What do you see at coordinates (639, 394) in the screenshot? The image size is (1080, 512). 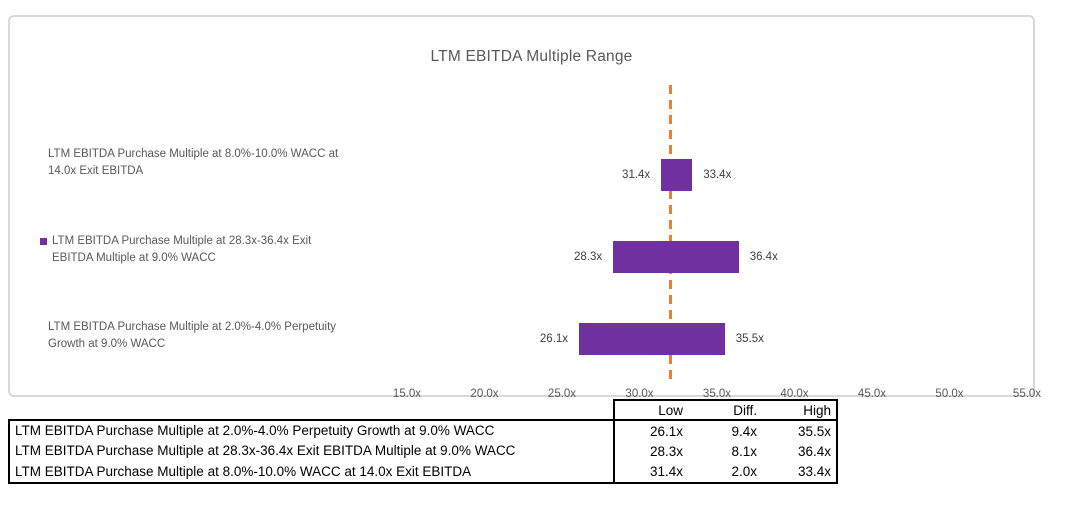 I see `x-axis-tick: 30.0x` at bounding box center [639, 394].